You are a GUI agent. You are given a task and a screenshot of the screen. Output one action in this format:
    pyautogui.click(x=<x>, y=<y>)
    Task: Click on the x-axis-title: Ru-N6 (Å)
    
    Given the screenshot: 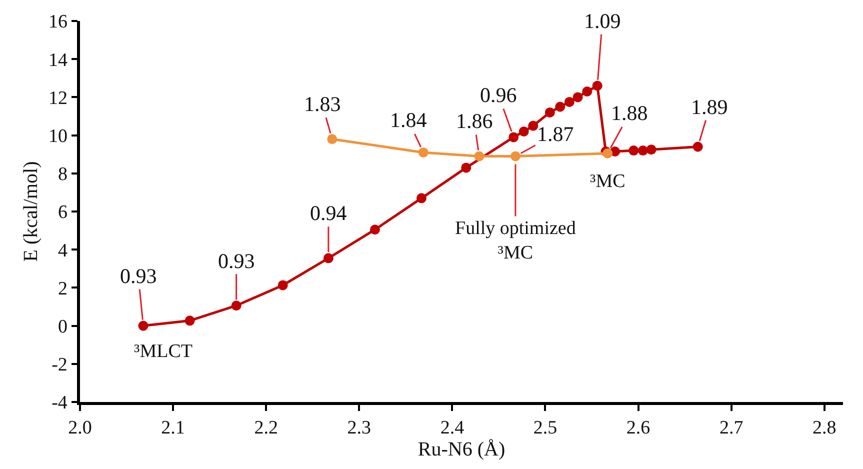 What is the action you would take?
    pyautogui.click(x=462, y=449)
    